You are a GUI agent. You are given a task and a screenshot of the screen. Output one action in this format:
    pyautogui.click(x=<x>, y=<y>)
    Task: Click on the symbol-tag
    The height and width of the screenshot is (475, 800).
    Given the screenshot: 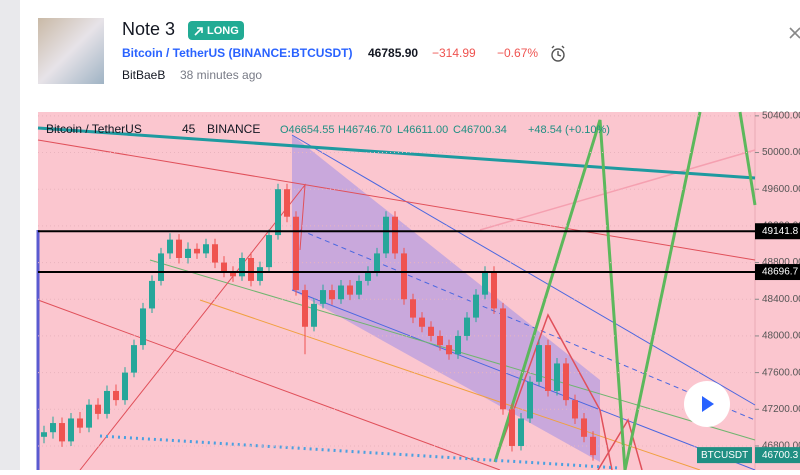 What is the action you would take?
    pyautogui.click(x=724, y=455)
    